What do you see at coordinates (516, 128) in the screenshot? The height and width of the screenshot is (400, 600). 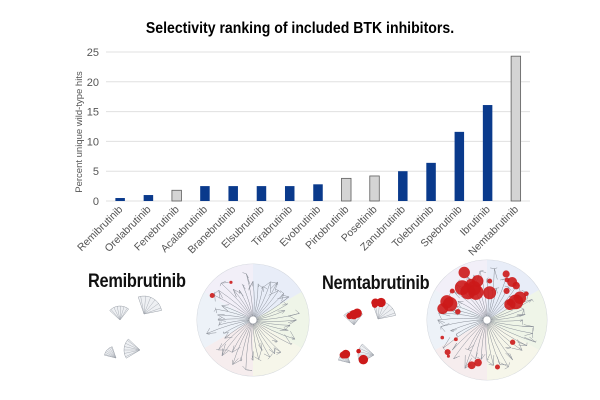 I see `bar-nemtabrutinib` at bounding box center [516, 128].